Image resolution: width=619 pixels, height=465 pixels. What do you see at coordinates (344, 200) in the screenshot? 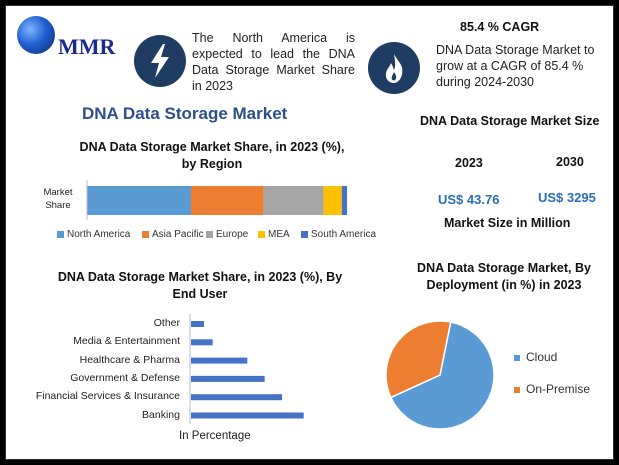
I see `region-segment-south-america` at bounding box center [344, 200].